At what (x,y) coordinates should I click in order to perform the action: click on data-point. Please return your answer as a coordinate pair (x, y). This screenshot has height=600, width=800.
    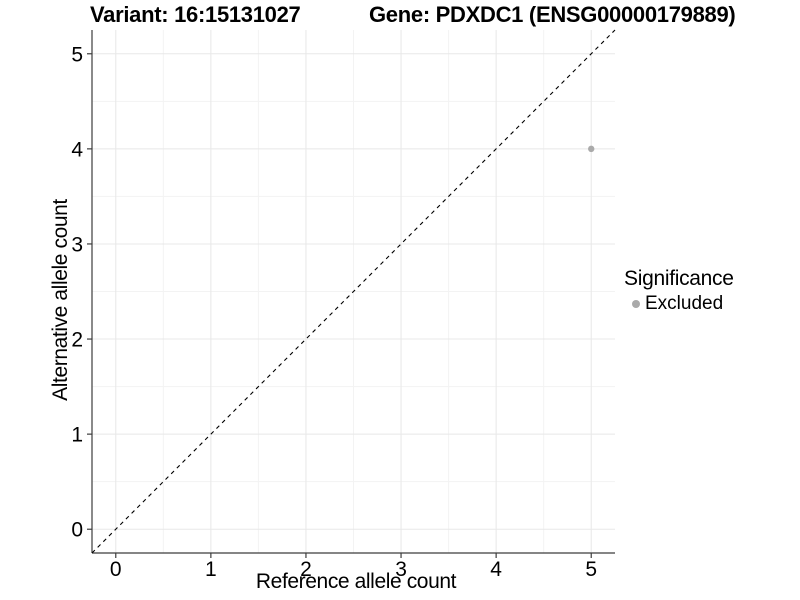
    Looking at the image, I should click on (591, 149).